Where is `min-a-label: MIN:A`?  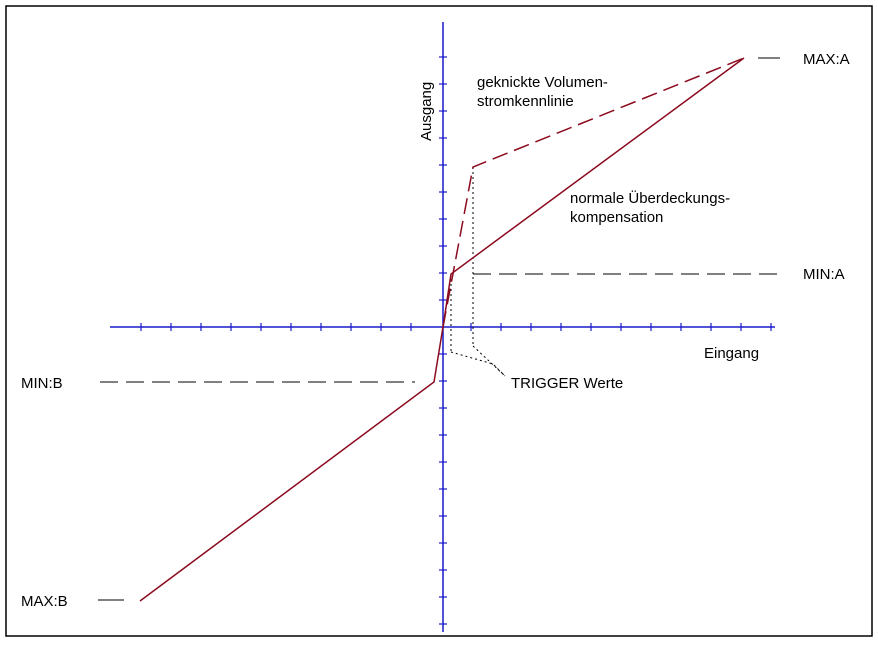 min-a-label: MIN:A is located at coordinates (824, 274).